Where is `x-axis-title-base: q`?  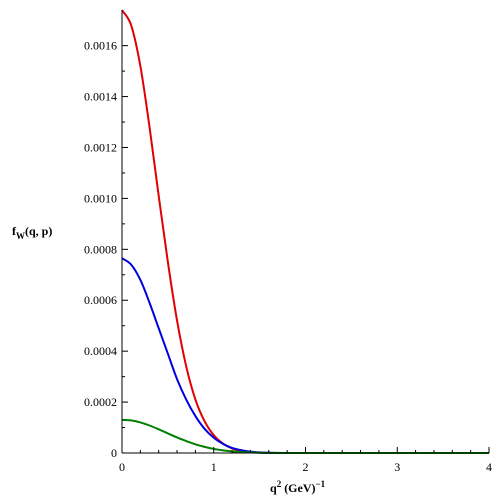 x-axis-title-base: q is located at coordinates (273, 488).